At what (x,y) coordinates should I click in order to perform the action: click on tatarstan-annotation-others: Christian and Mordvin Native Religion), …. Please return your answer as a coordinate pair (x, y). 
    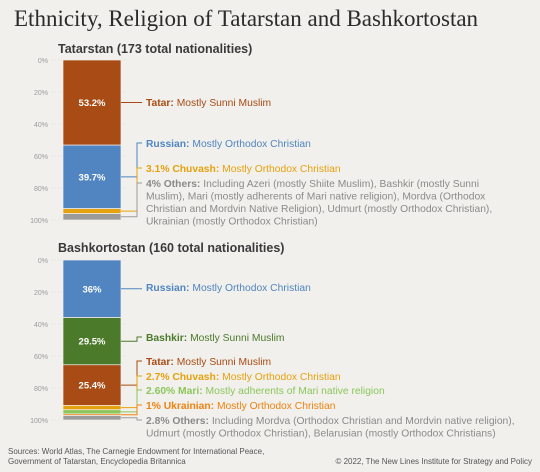
    Looking at the image, I should click on (319, 209).